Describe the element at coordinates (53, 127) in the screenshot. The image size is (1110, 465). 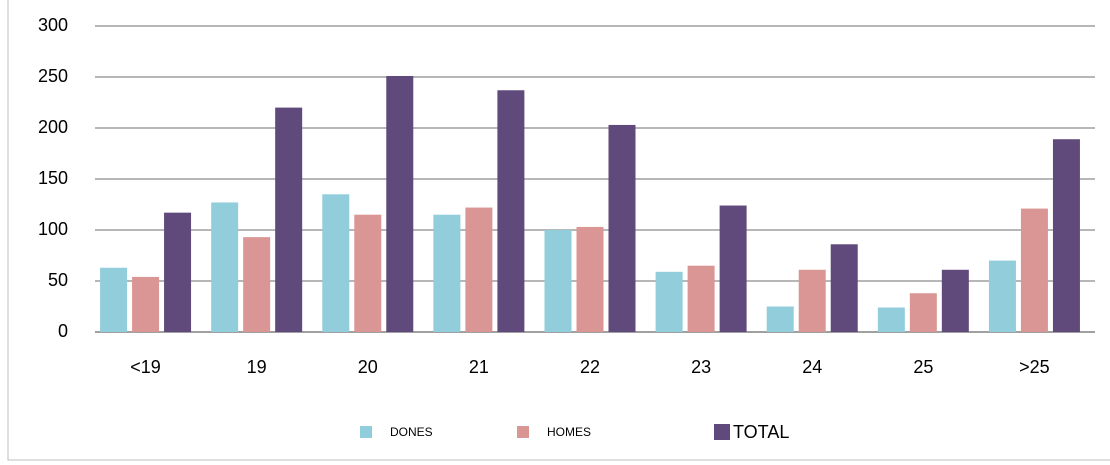
I see `y-tick-label: 200` at that location.